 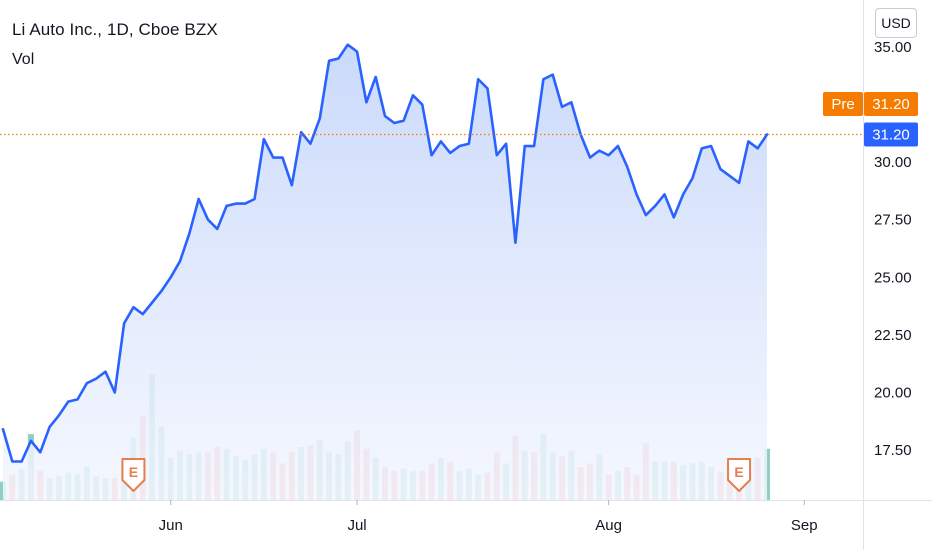 What do you see at coordinates (893, 392) in the screenshot?
I see `price-tick-label: 20.00` at bounding box center [893, 392].